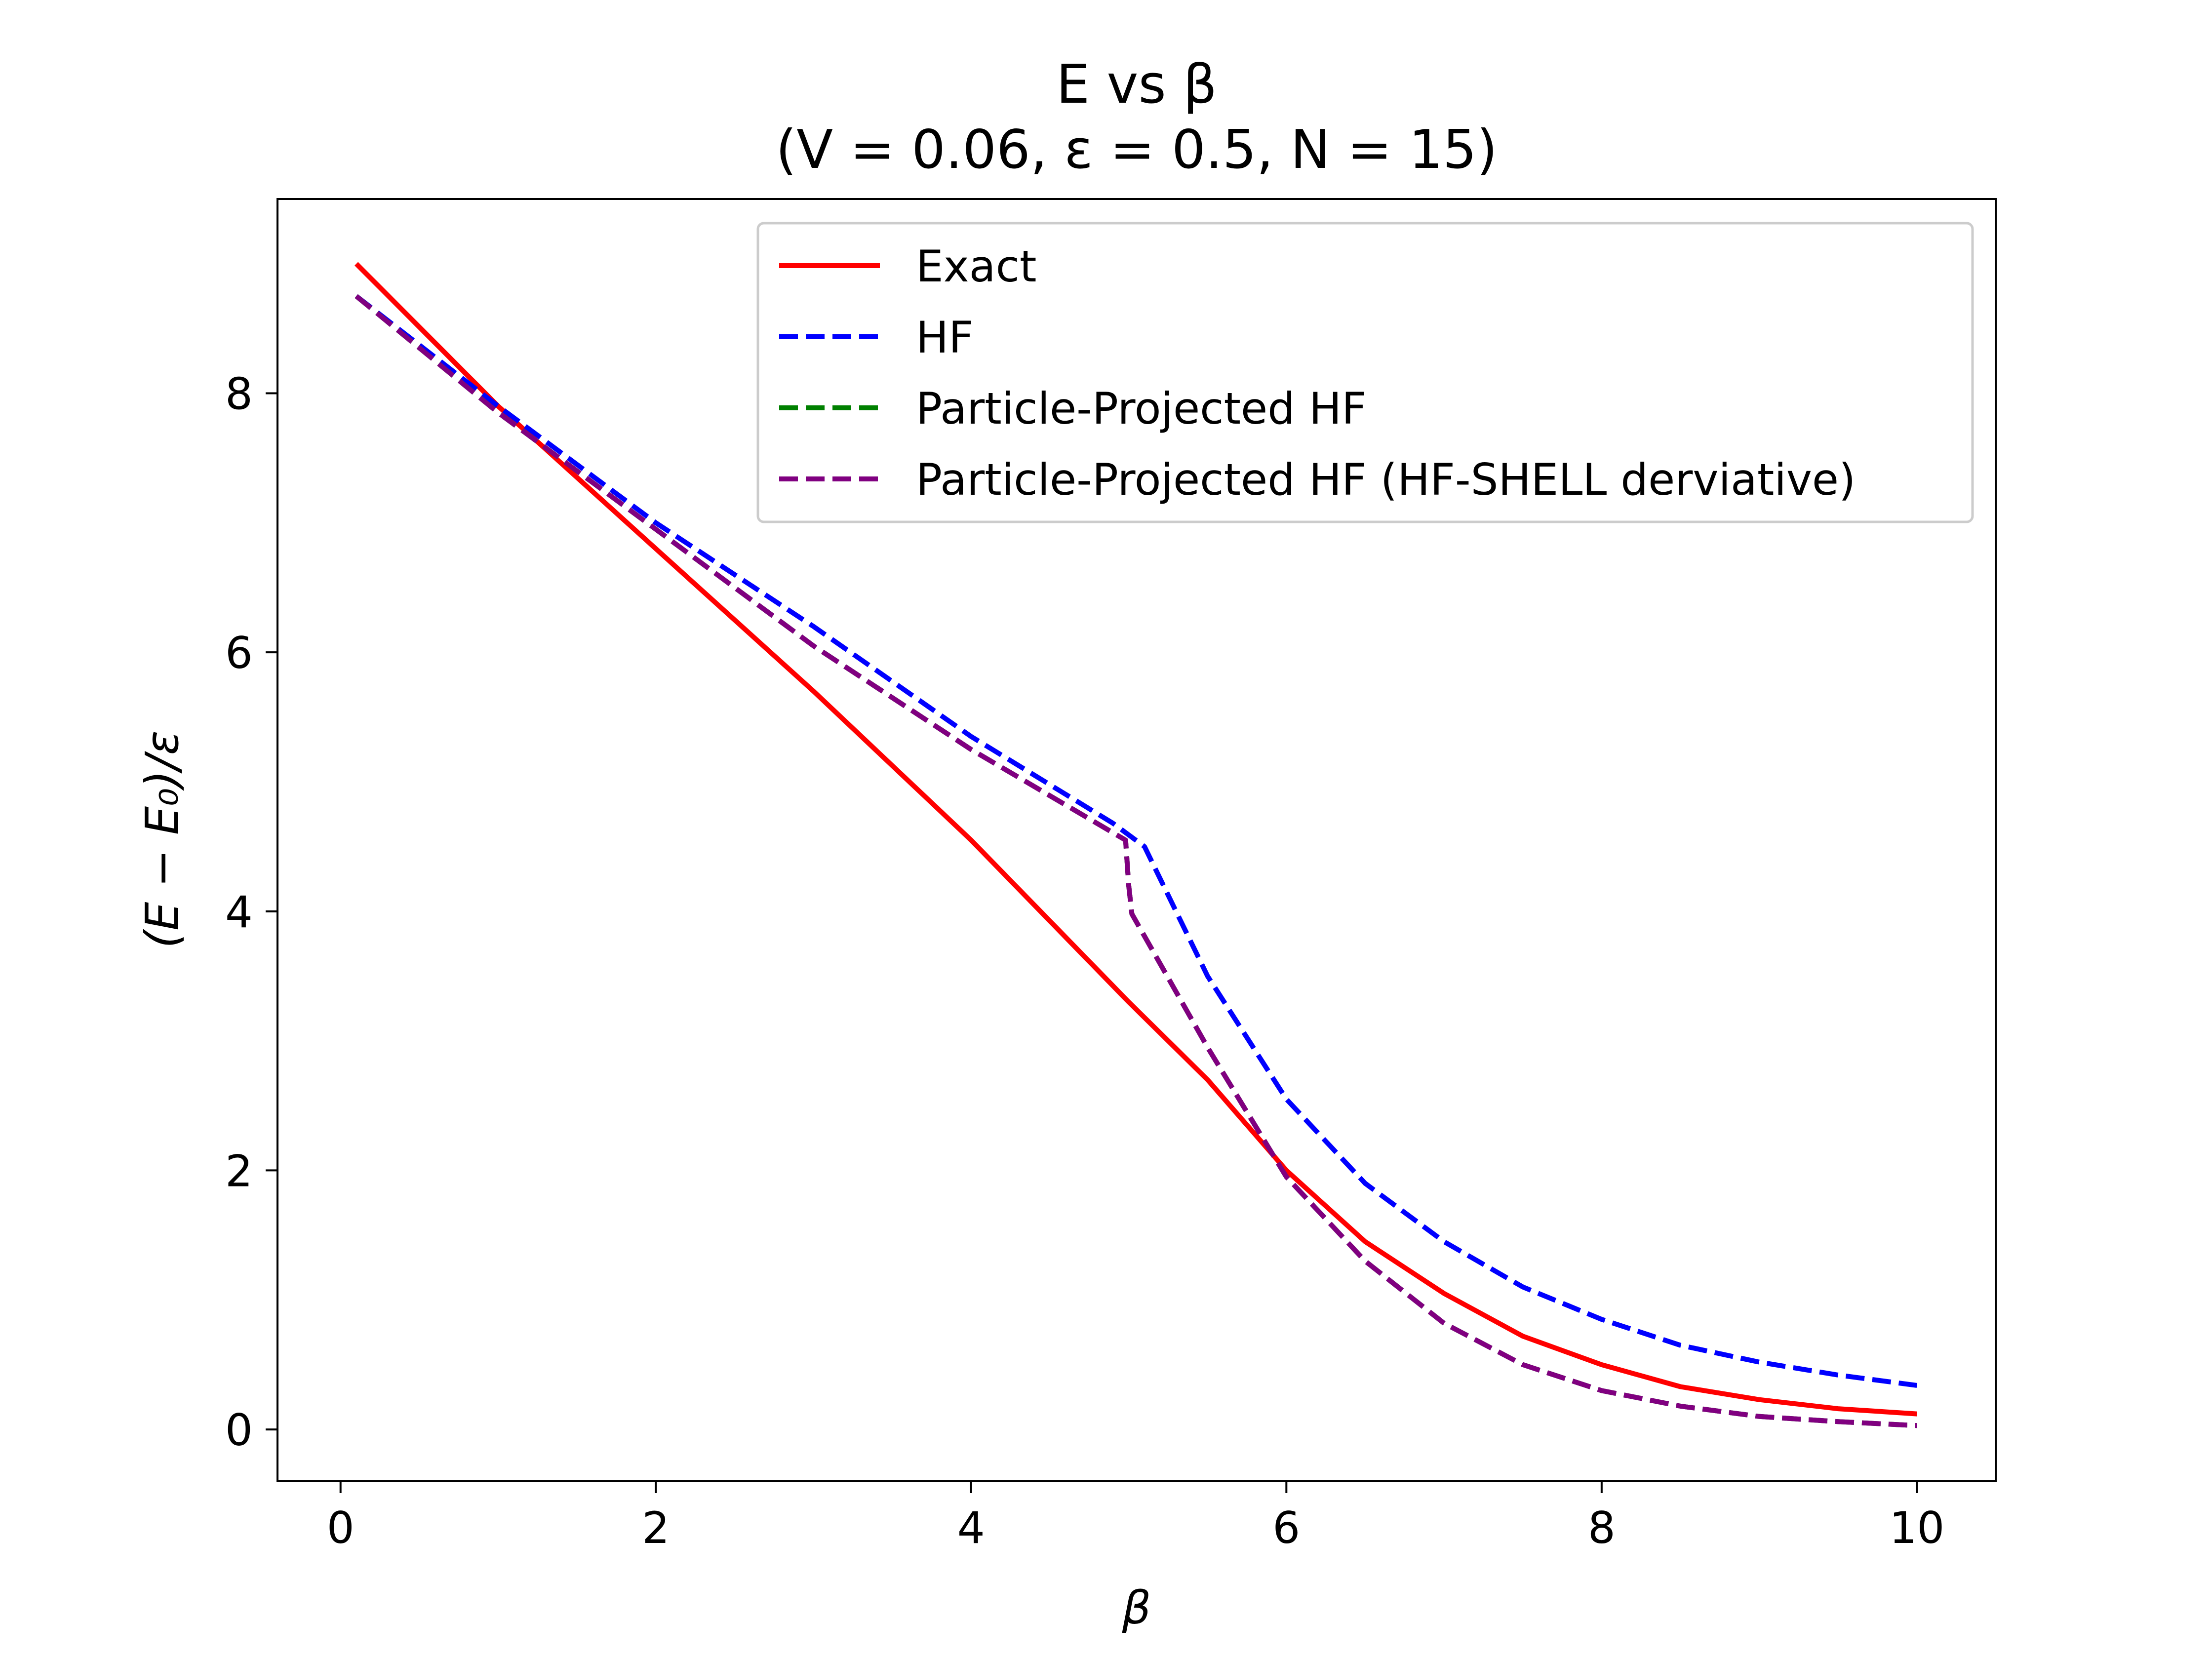 This screenshot has width=2212, height=1659. I want to click on x-tick-label: 10, so click(1917, 1528).